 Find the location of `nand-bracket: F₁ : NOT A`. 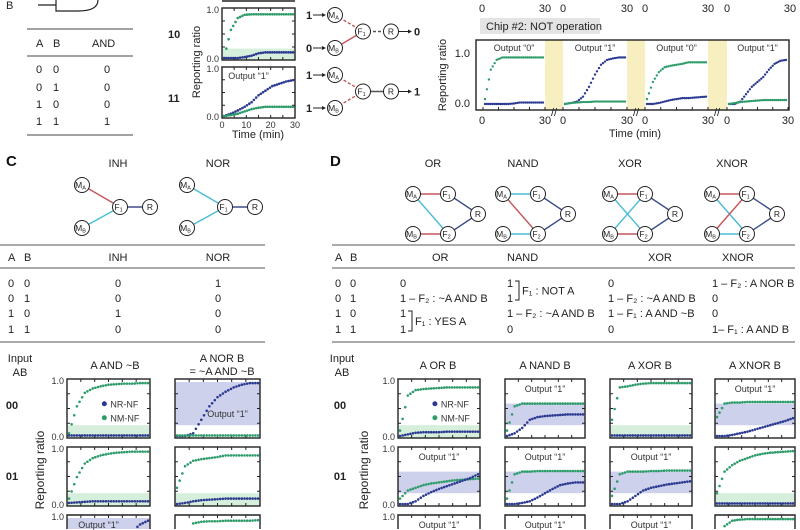

nand-bracket: F₁ : NOT A is located at coordinates (545, 290).